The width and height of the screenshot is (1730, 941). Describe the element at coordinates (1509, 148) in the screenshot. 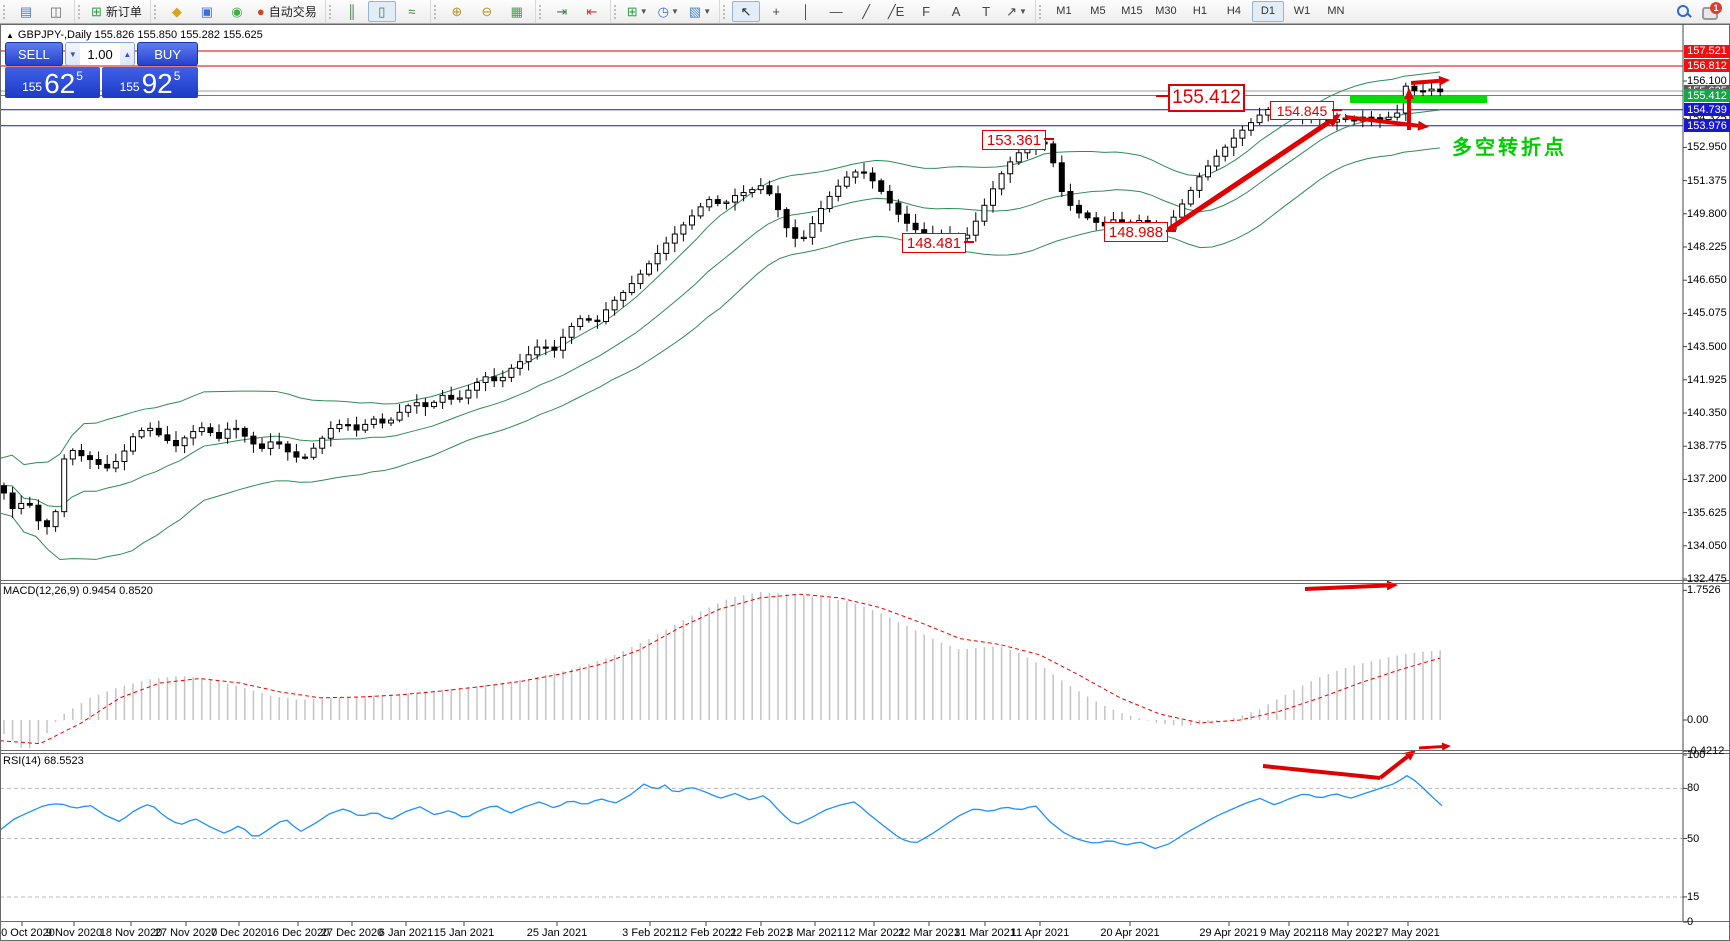

I see `bull-bear-turning-point-note: 多空转折点` at that location.